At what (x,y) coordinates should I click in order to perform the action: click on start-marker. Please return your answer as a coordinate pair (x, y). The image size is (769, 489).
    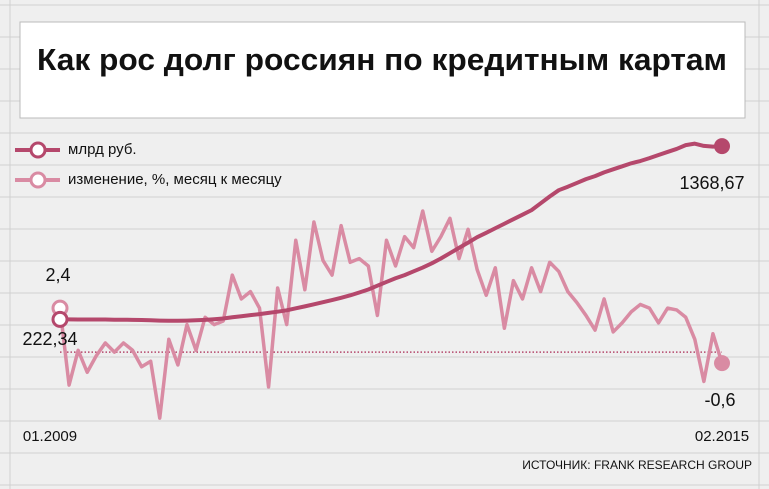
    Looking at the image, I should click on (60, 319).